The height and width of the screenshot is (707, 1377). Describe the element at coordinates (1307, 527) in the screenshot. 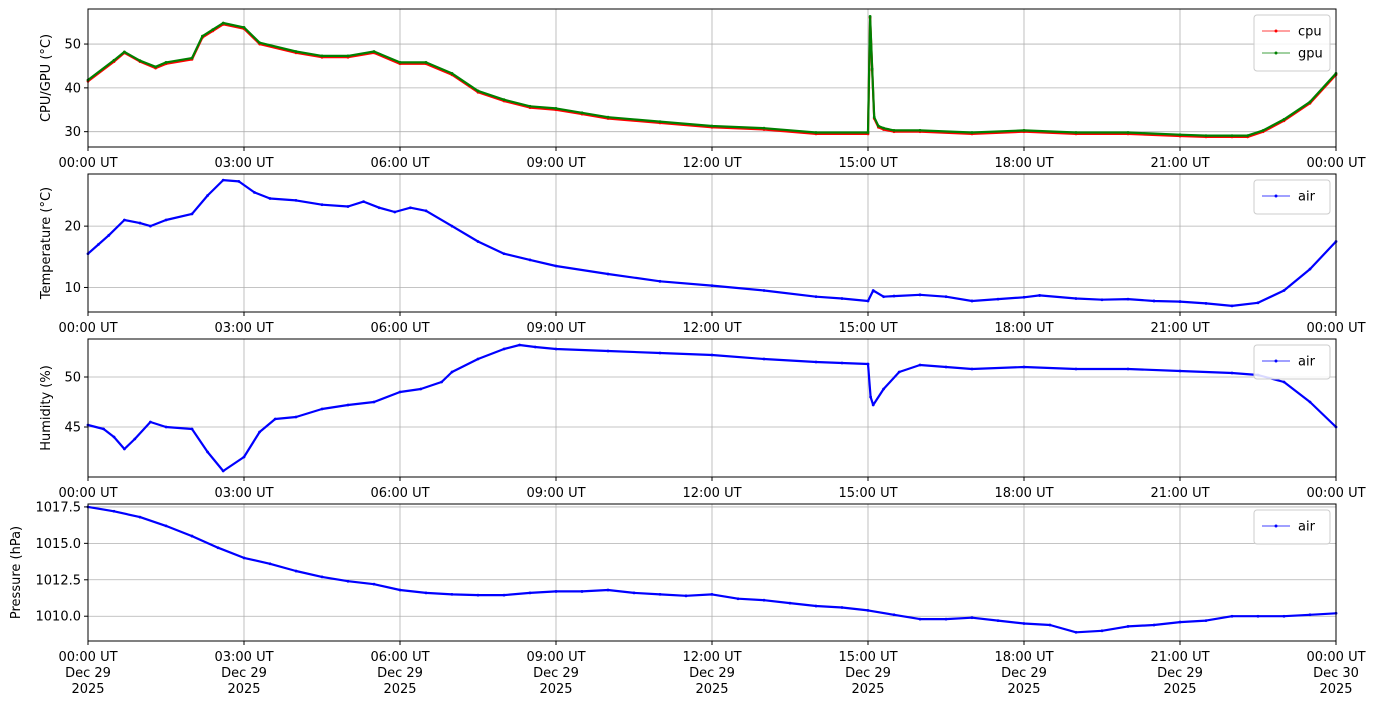

I see `legend-label: air` at that location.